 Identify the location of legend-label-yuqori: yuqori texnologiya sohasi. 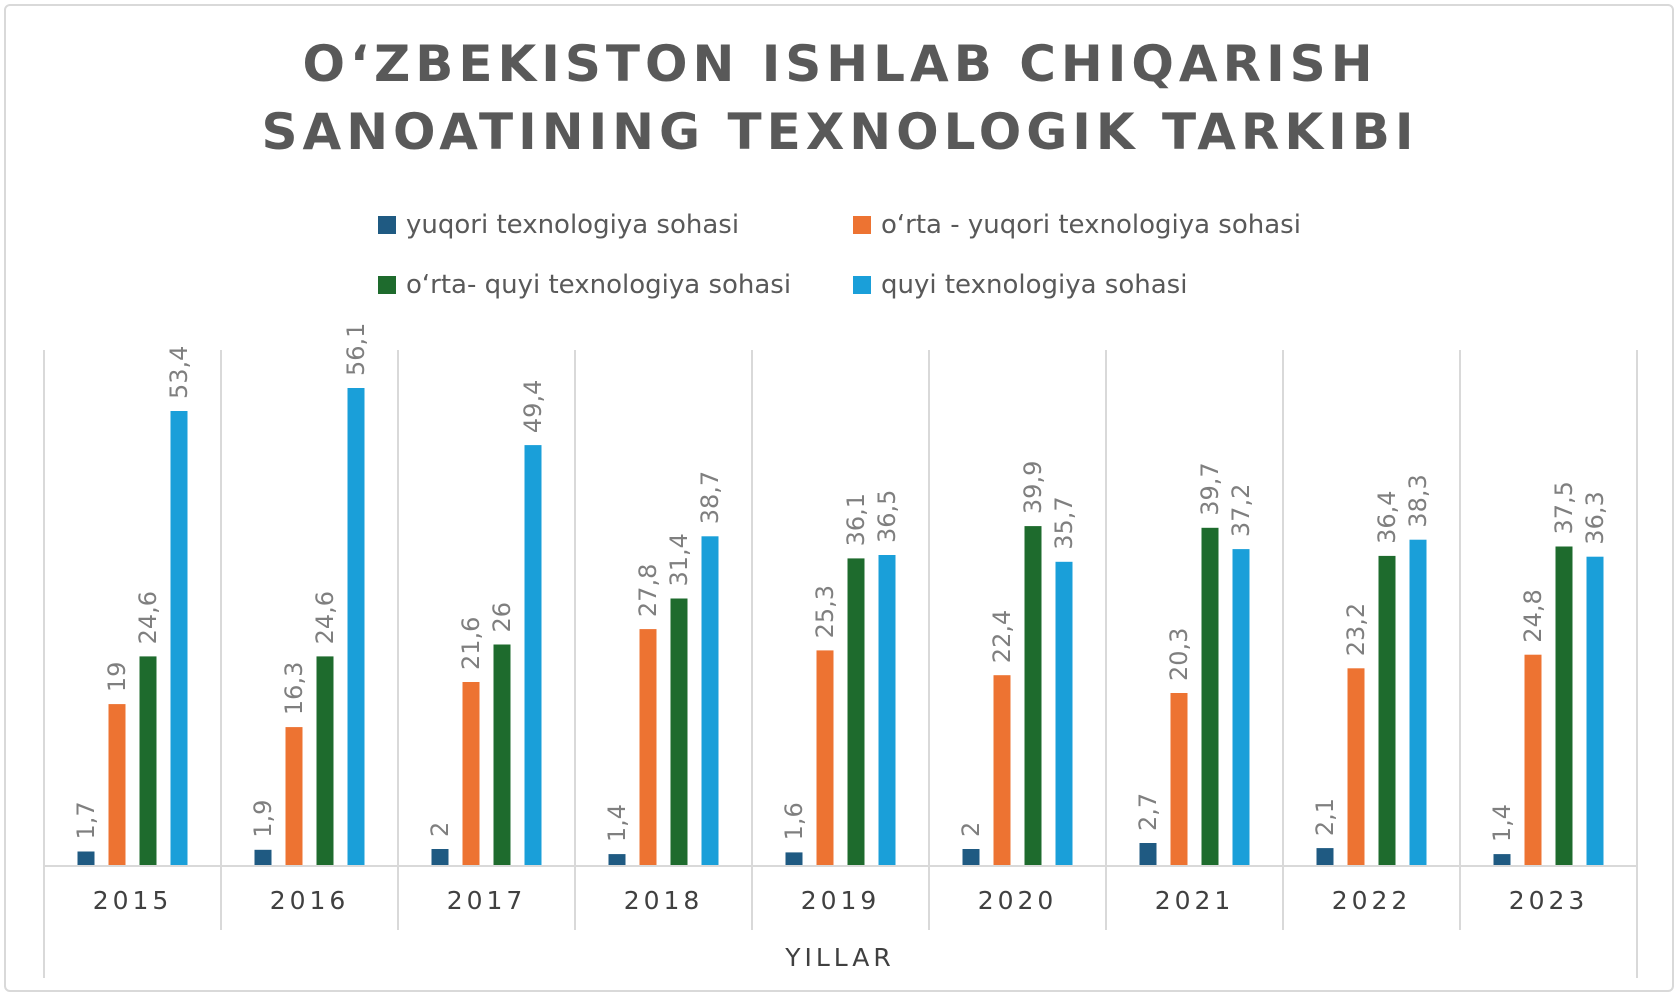
(573, 225).